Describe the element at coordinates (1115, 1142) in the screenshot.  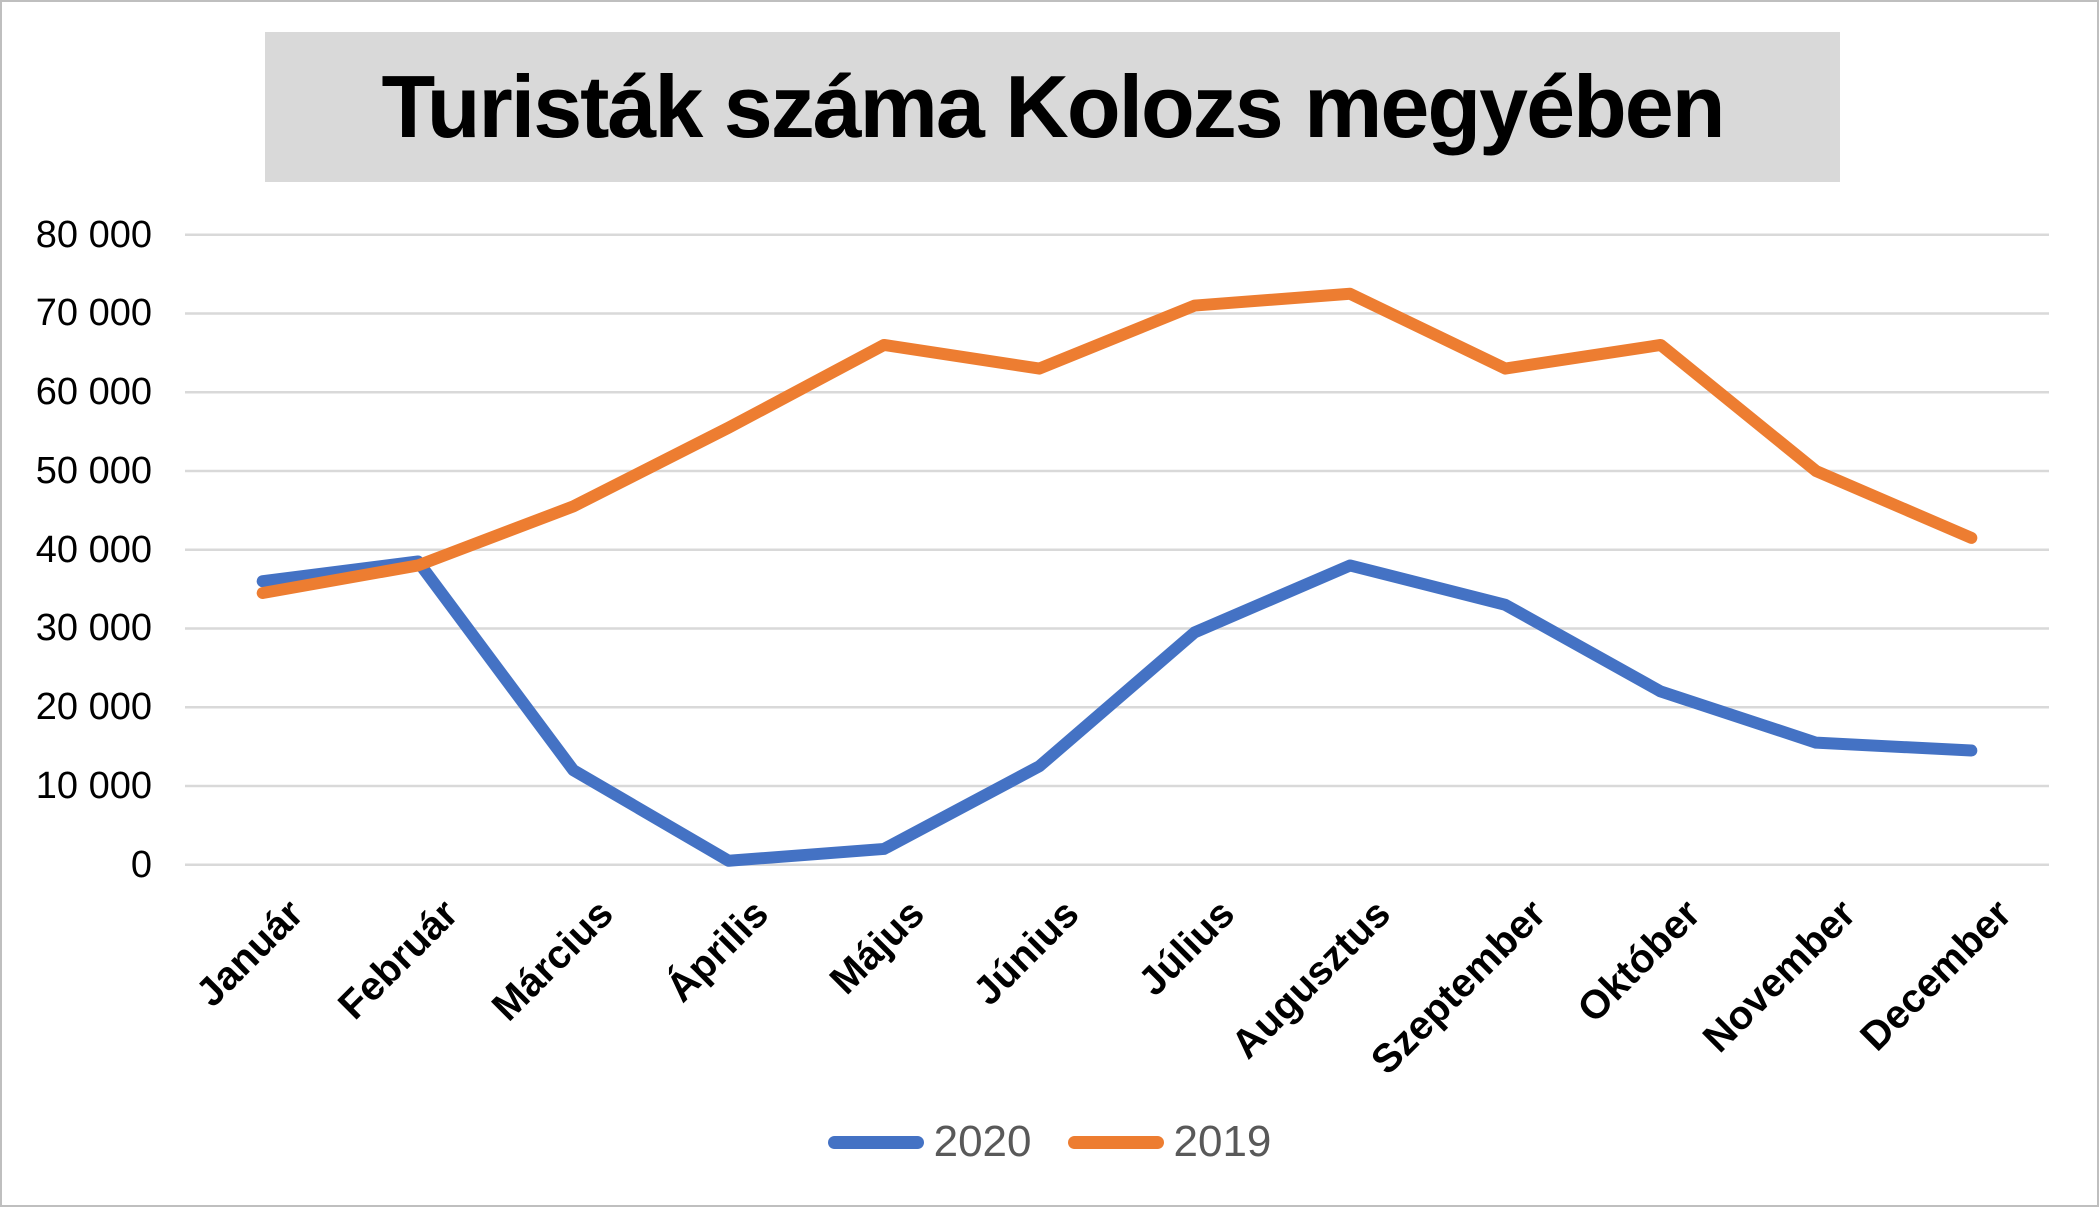
I see `legend-swatch-2019` at that location.